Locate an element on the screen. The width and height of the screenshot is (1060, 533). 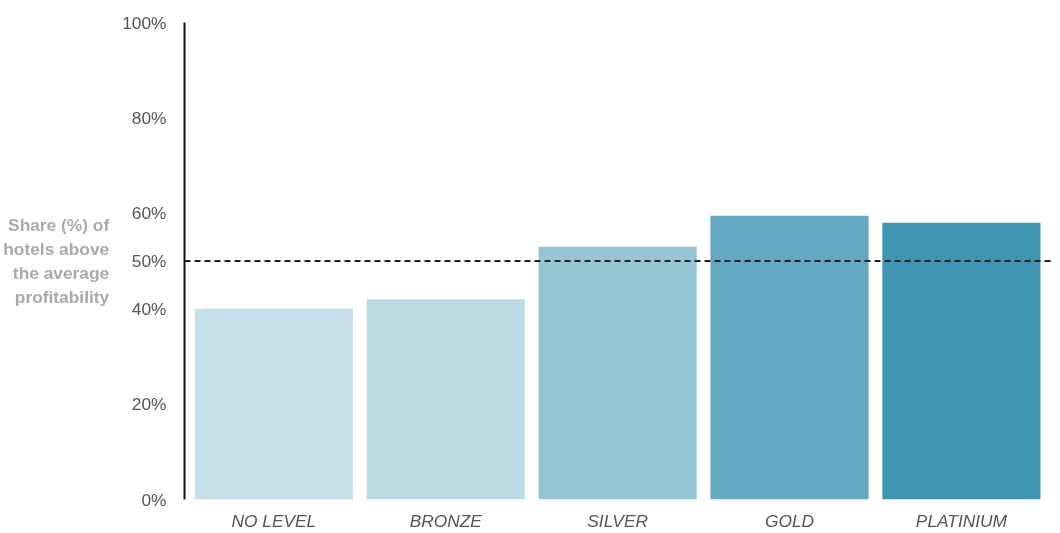
y-tick-label: 80% is located at coordinates (149, 117).